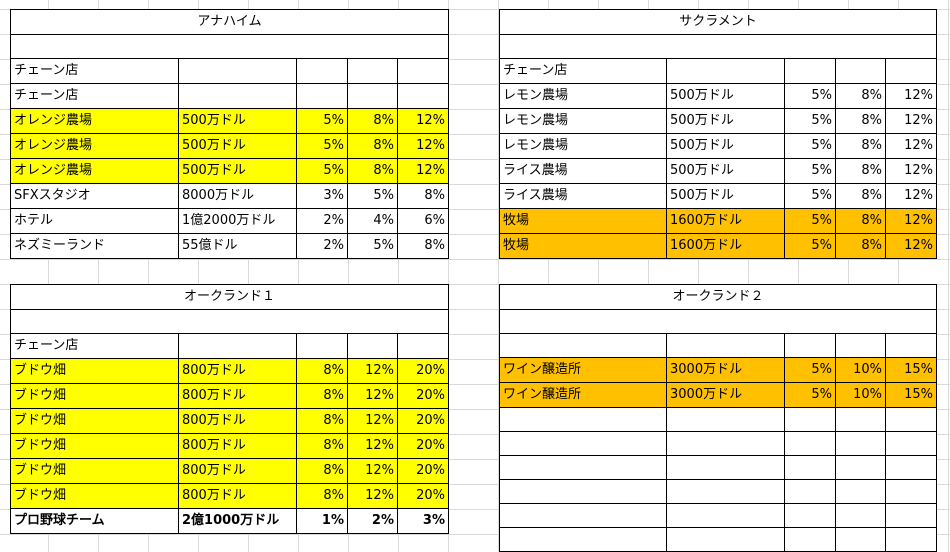 The width and height of the screenshot is (950, 552). Describe the element at coordinates (229, 22) in the screenshot. I see `table-title-cell: アナハイム` at that location.